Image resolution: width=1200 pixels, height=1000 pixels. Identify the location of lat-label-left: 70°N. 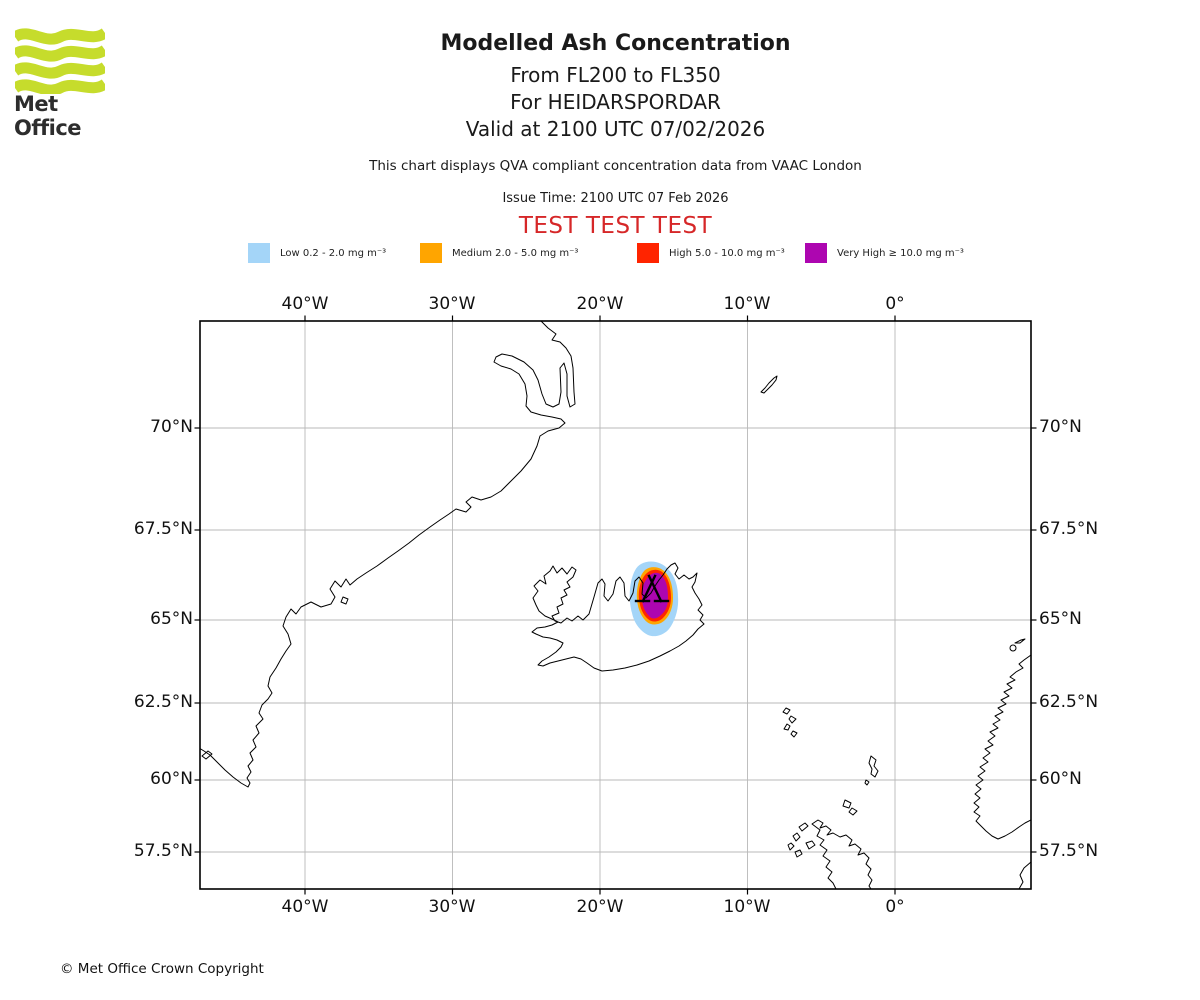
(171, 427).